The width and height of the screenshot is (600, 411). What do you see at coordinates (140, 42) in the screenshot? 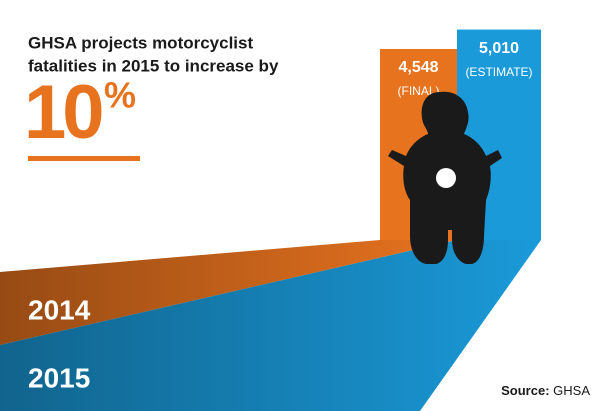
I see `title-line: GHSA projects motorcyclist` at bounding box center [140, 42].